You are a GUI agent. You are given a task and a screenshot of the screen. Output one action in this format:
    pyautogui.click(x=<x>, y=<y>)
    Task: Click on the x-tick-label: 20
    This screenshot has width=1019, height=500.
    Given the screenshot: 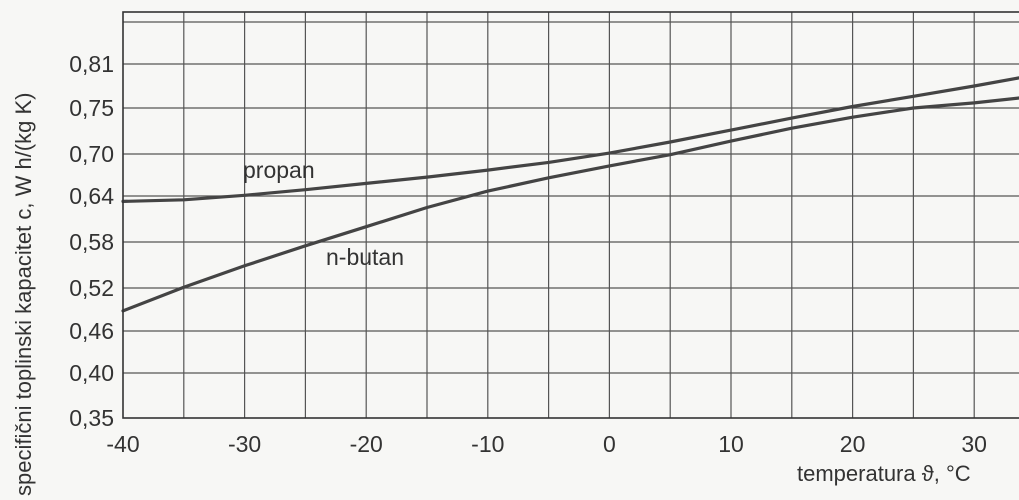 What is the action you would take?
    pyautogui.click(x=853, y=444)
    